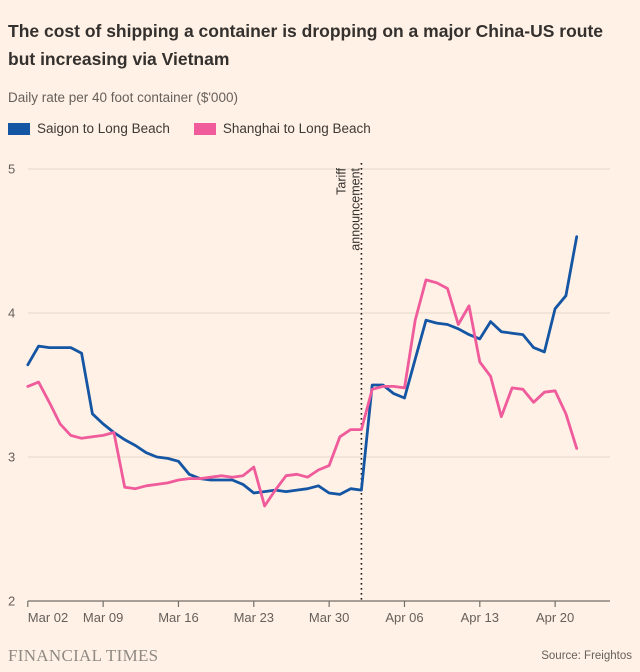  I want to click on source-credit: Source: Freightos, so click(586, 656).